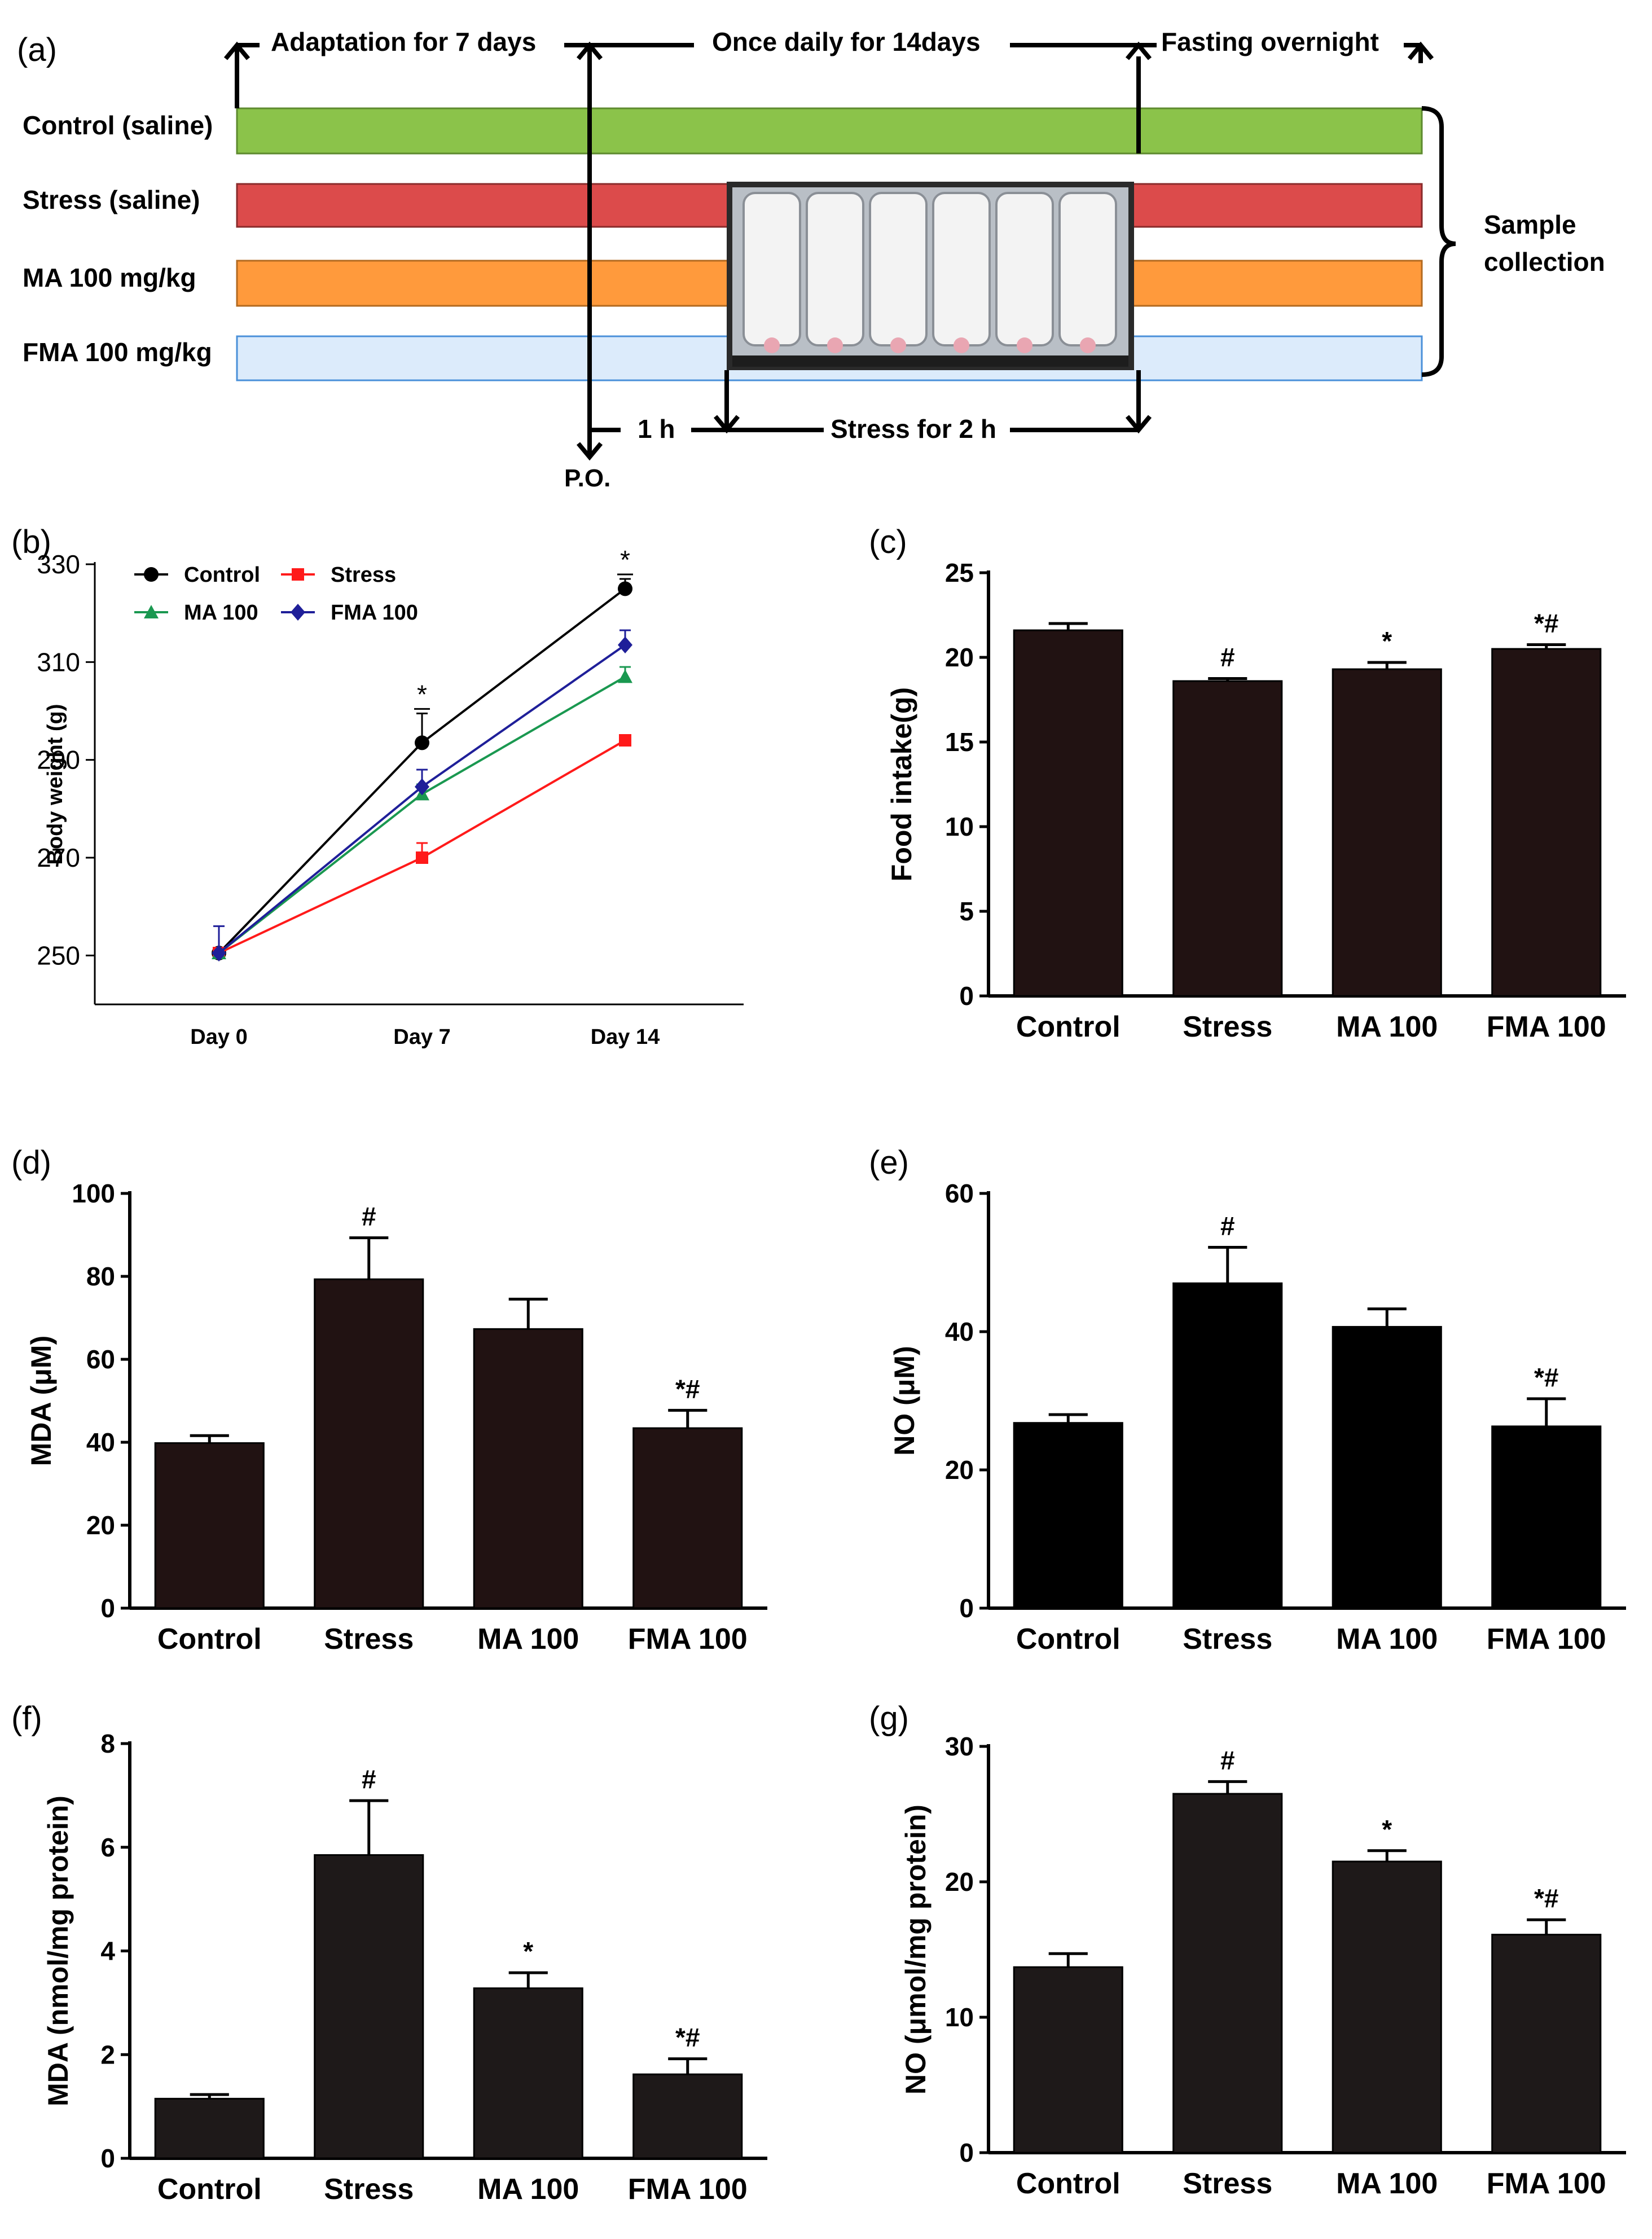 Image resolution: width=1652 pixels, height=2239 pixels. I want to click on phase-once-daily: Once daily for 14days, so click(847, 41).